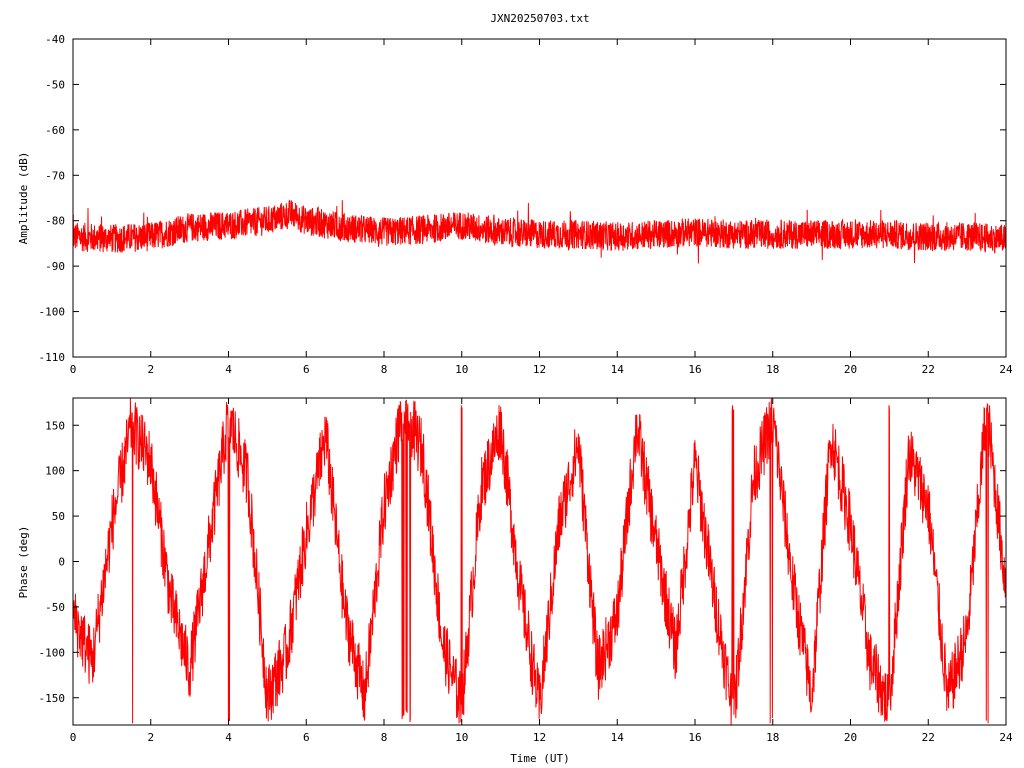 This screenshot has width=1024, height=768. What do you see at coordinates (52, 357) in the screenshot?
I see `y-tick-label: -110` at bounding box center [52, 357].